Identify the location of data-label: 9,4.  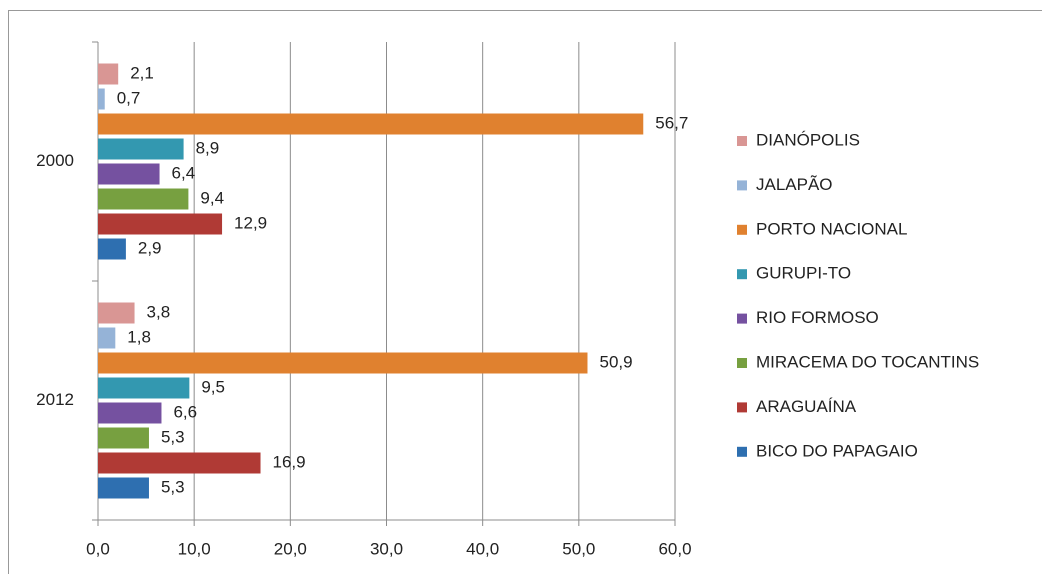
(212, 197).